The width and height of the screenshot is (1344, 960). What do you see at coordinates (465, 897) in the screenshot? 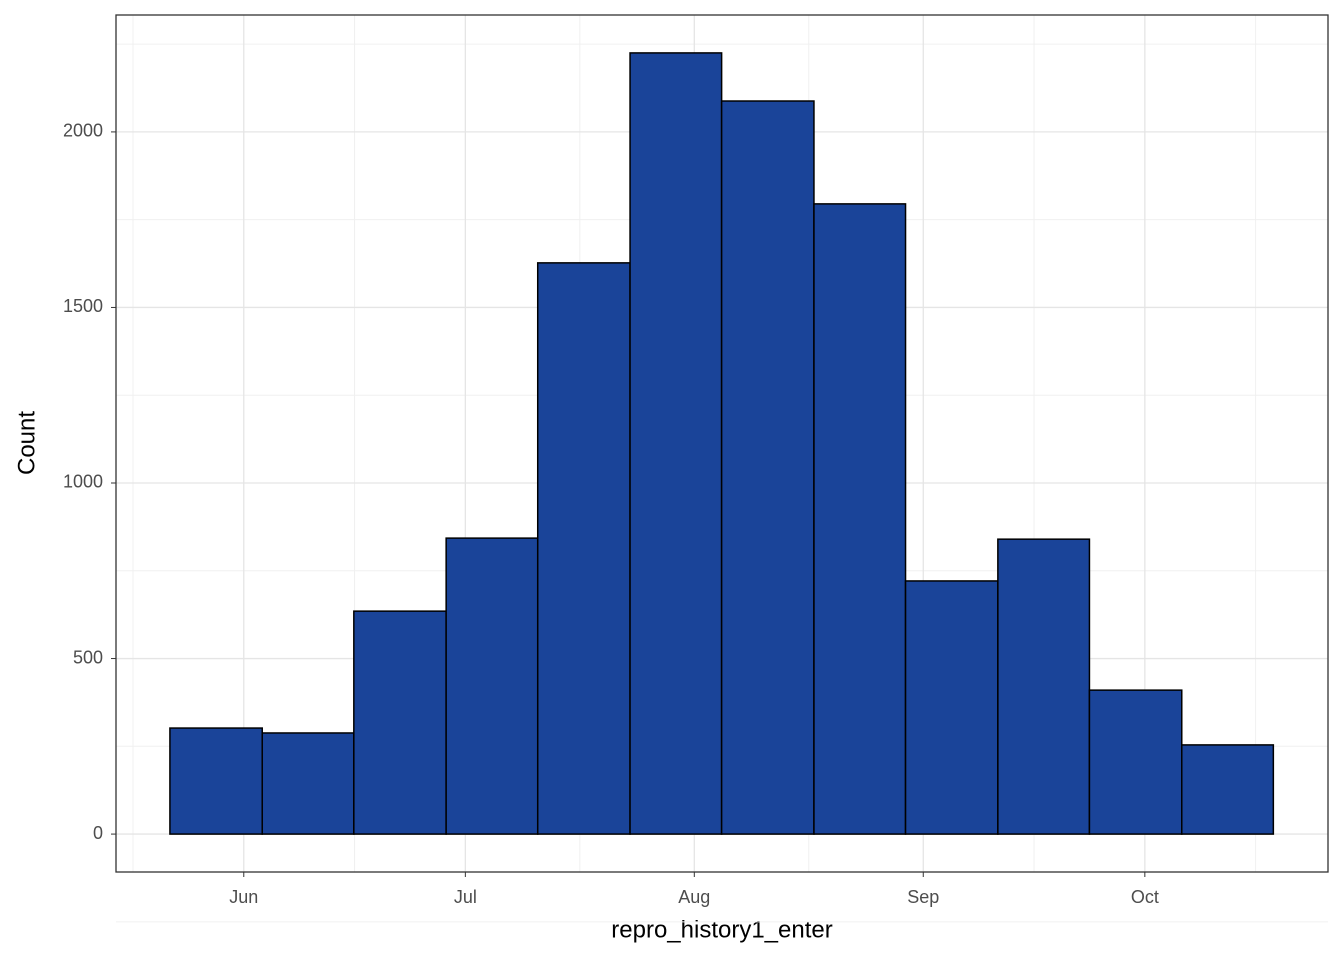
I see `x-tick-label: Jul` at bounding box center [465, 897].